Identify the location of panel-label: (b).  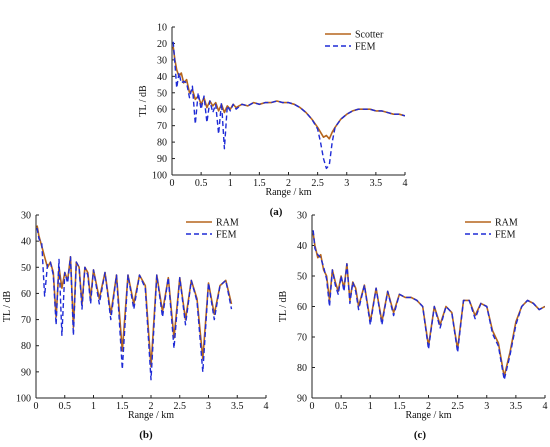
(146, 435).